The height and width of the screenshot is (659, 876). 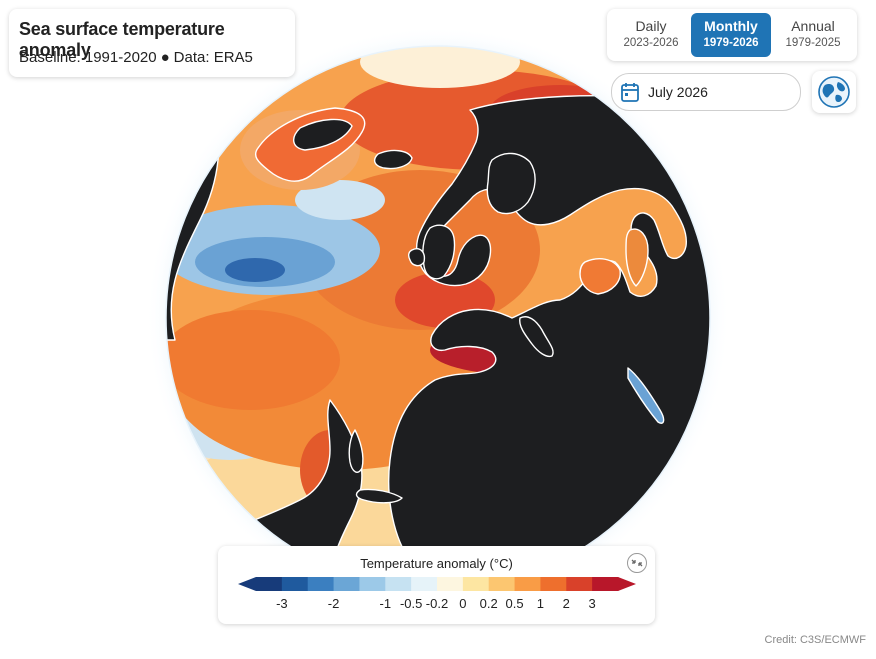 I want to click on date-picker: July 2026, so click(x=706, y=92).